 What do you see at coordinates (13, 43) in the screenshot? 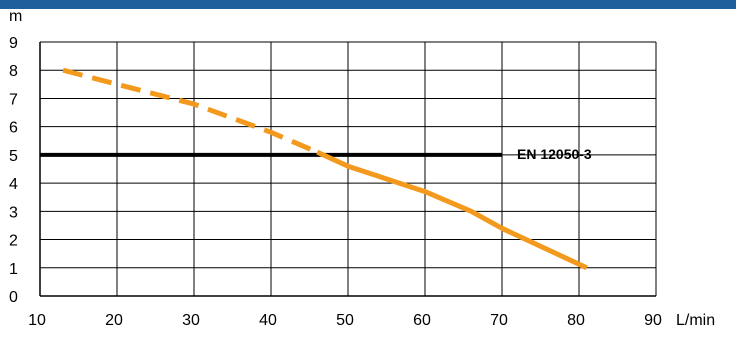
I see `y-tick-label: 9` at bounding box center [13, 43].